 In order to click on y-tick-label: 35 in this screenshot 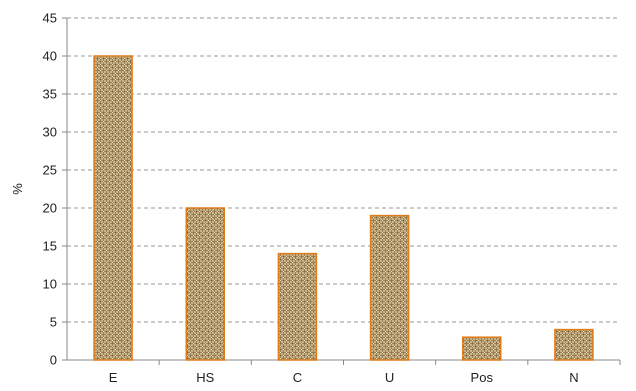, I will do `click(50, 94)`.